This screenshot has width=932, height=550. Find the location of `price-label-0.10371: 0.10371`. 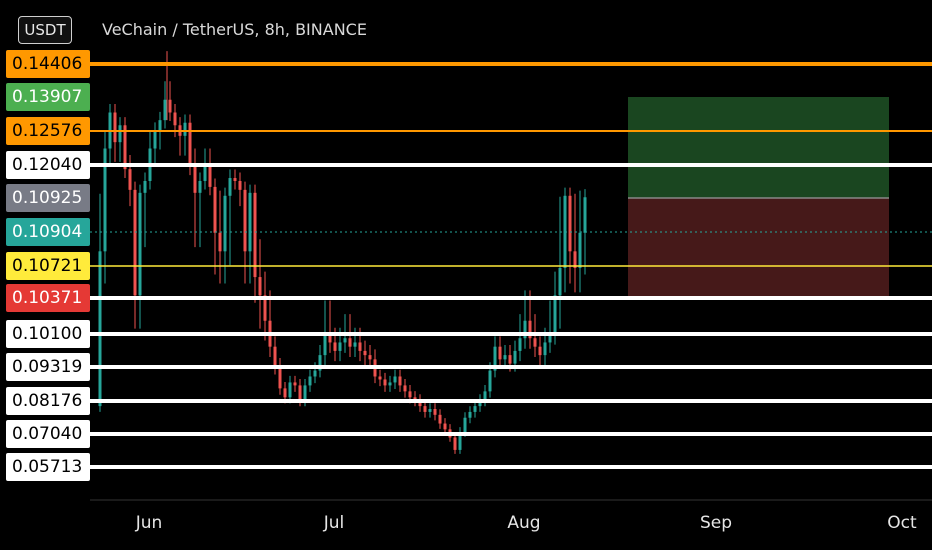

price-label-0.10371: 0.10371 is located at coordinates (48, 298).